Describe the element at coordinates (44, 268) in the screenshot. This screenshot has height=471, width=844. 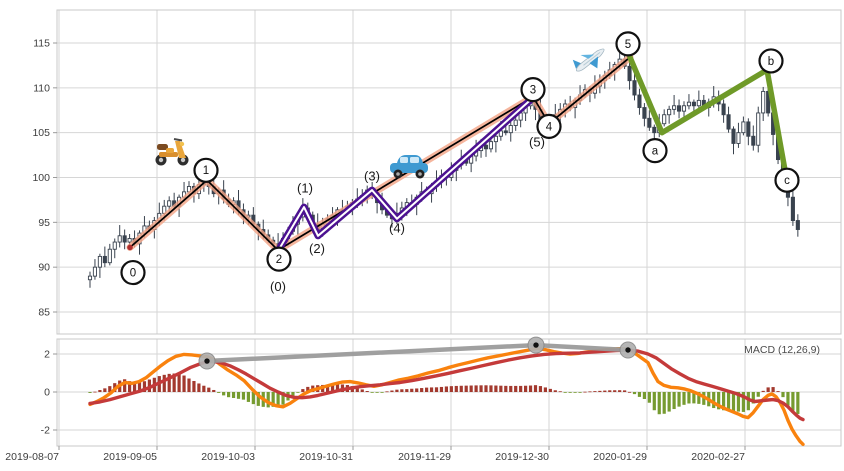
I see `price-axis-tick-label: 90` at that location.